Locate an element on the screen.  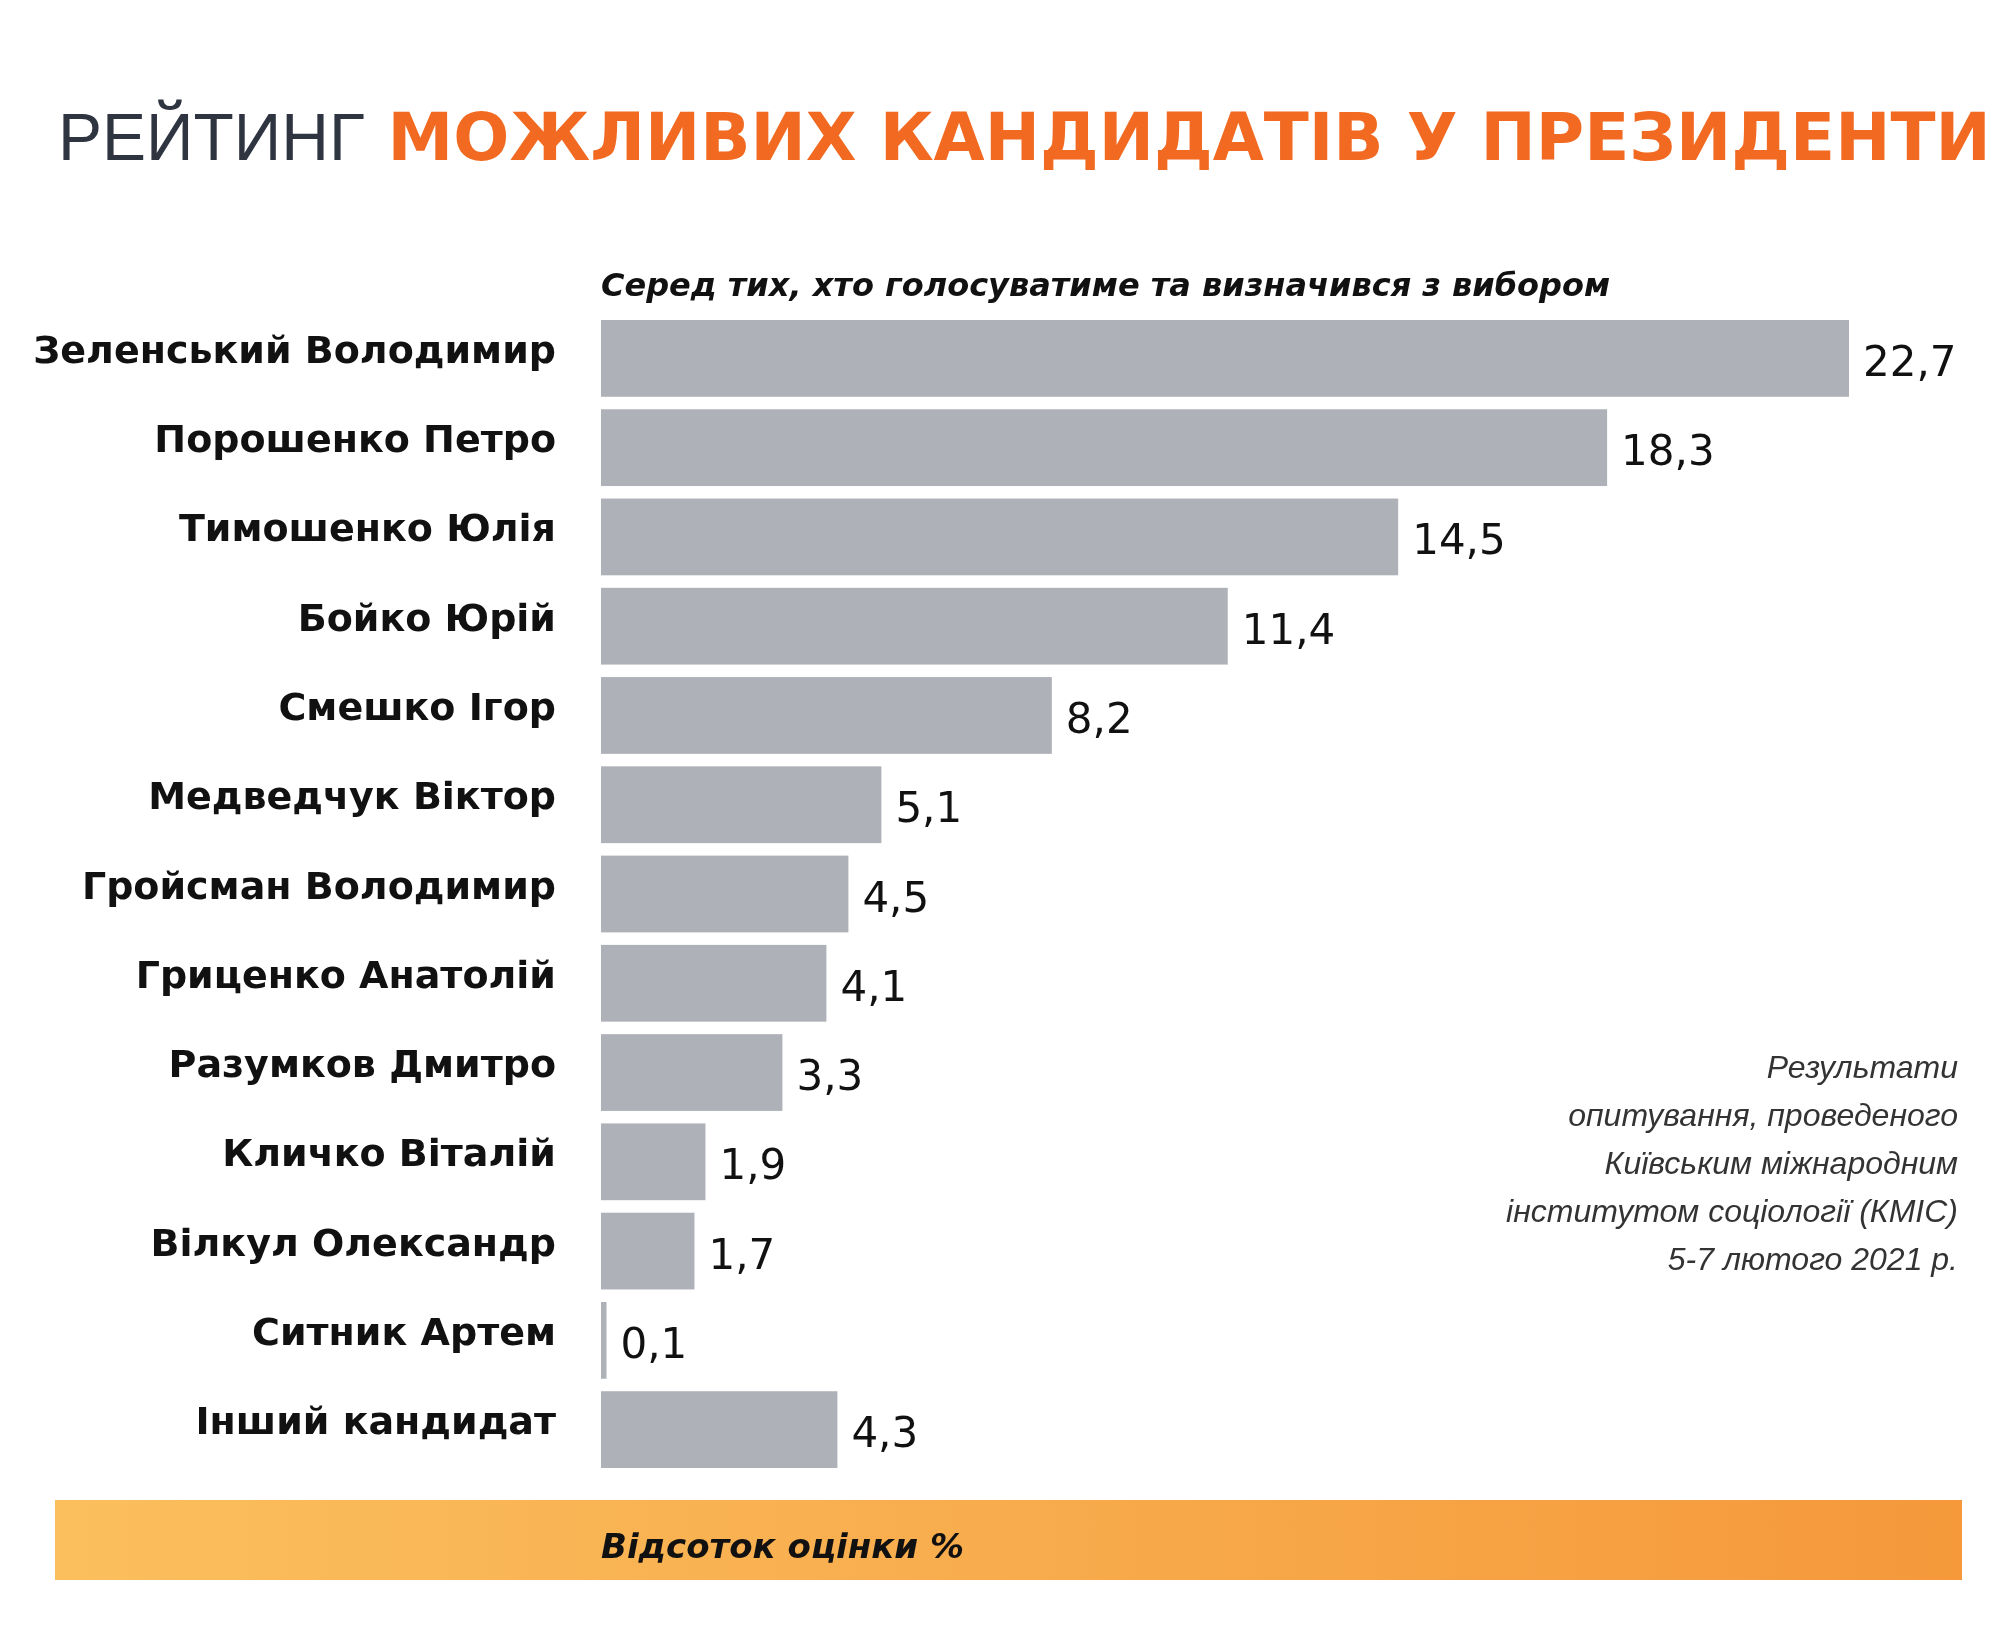
data-label: 4,3 is located at coordinates (885, 1433).